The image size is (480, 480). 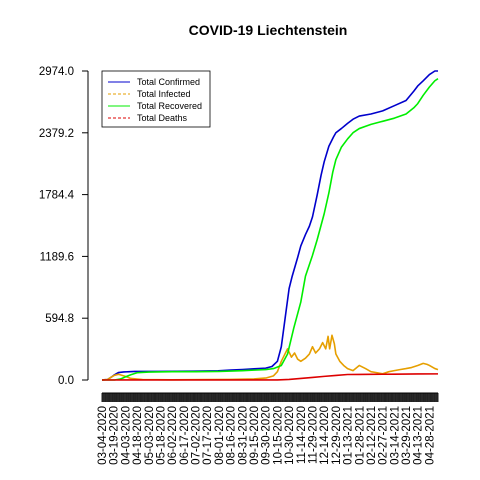 I want to click on legend-label: Total Recovered, so click(x=169, y=106).